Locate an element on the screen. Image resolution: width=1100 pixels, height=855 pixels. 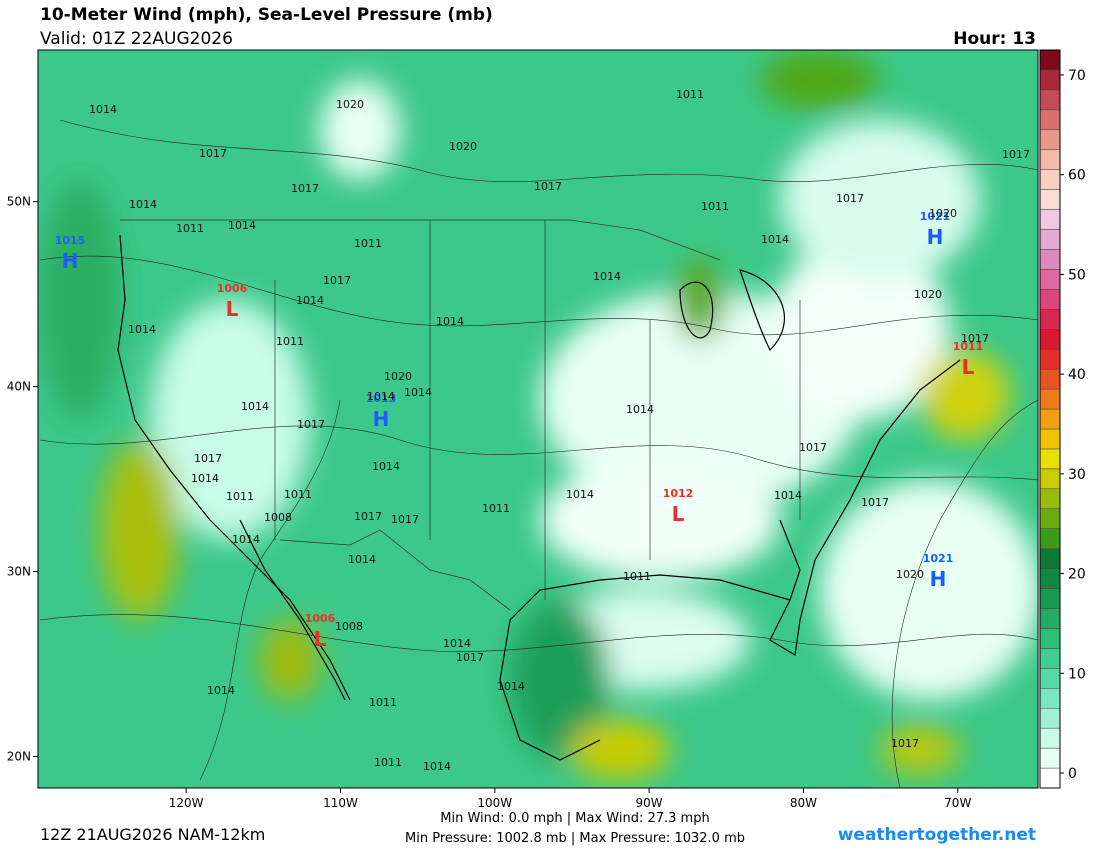
center-pressure: 1013 is located at coordinates (381, 398).